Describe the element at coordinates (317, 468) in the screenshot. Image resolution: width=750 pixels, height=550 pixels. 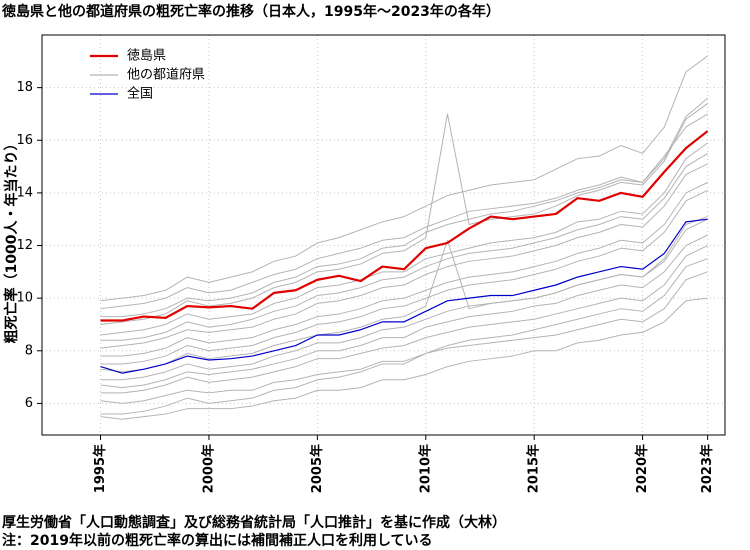
I see `x-tick-label: 2005年` at that location.